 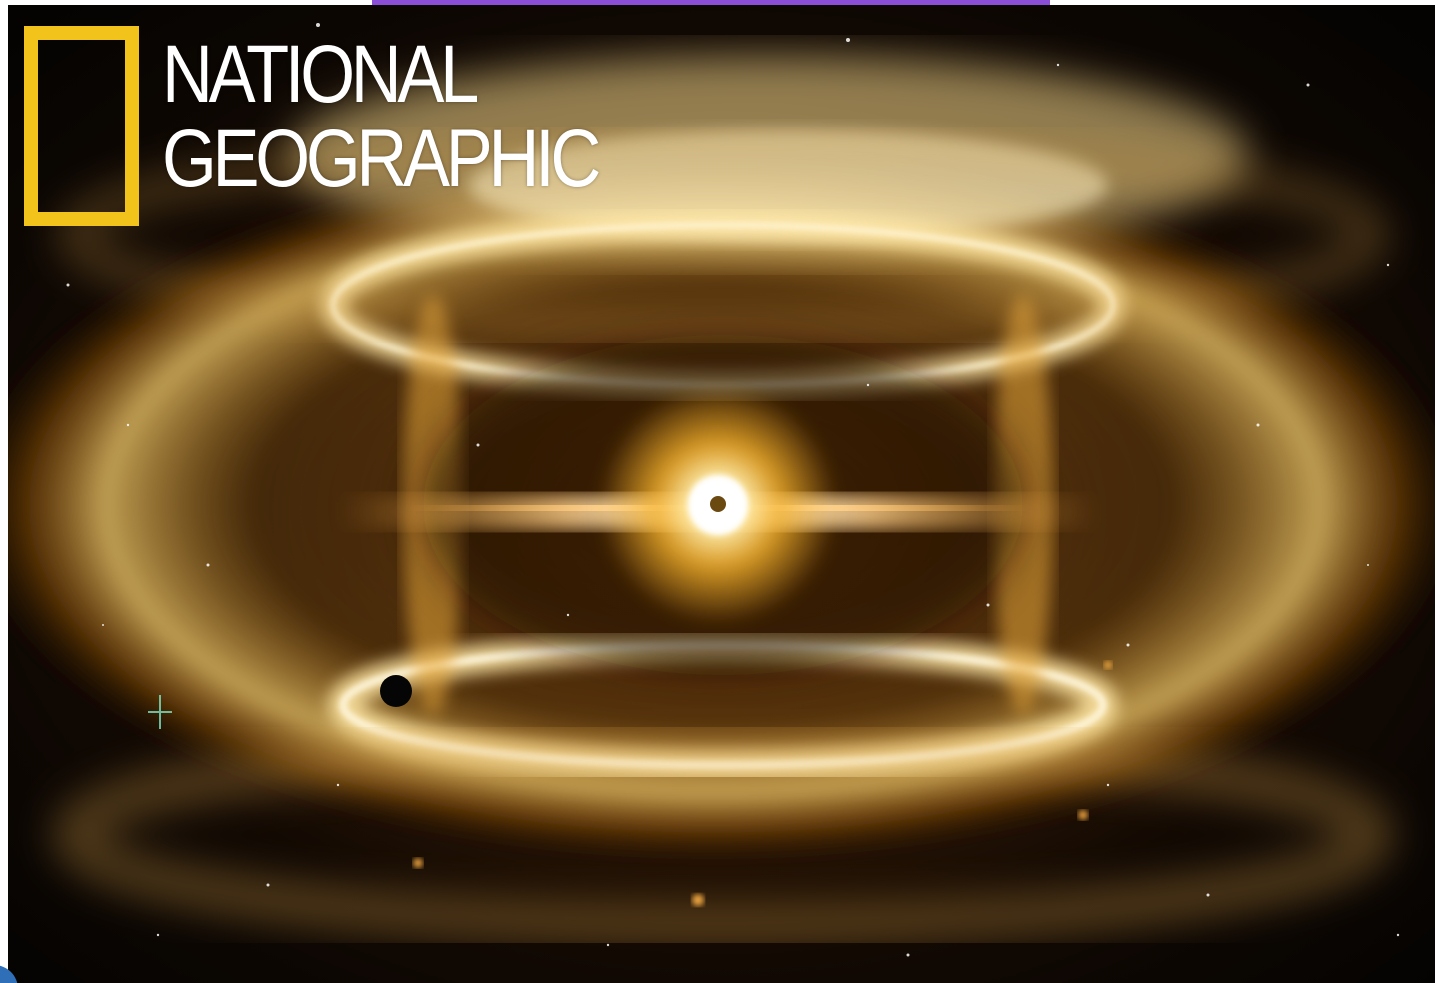 I want to click on logo-line-geographic: GEOGRAPHIC, so click(x=381, y=158).